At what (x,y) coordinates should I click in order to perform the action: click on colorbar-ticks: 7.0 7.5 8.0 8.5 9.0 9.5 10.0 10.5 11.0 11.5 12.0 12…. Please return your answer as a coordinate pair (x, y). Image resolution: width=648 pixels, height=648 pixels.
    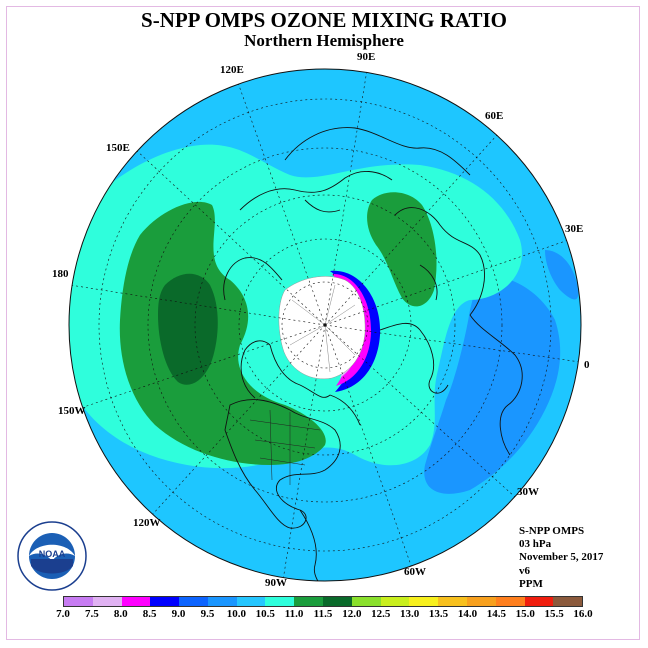
    Looking at the image, I should click on (323, 615).